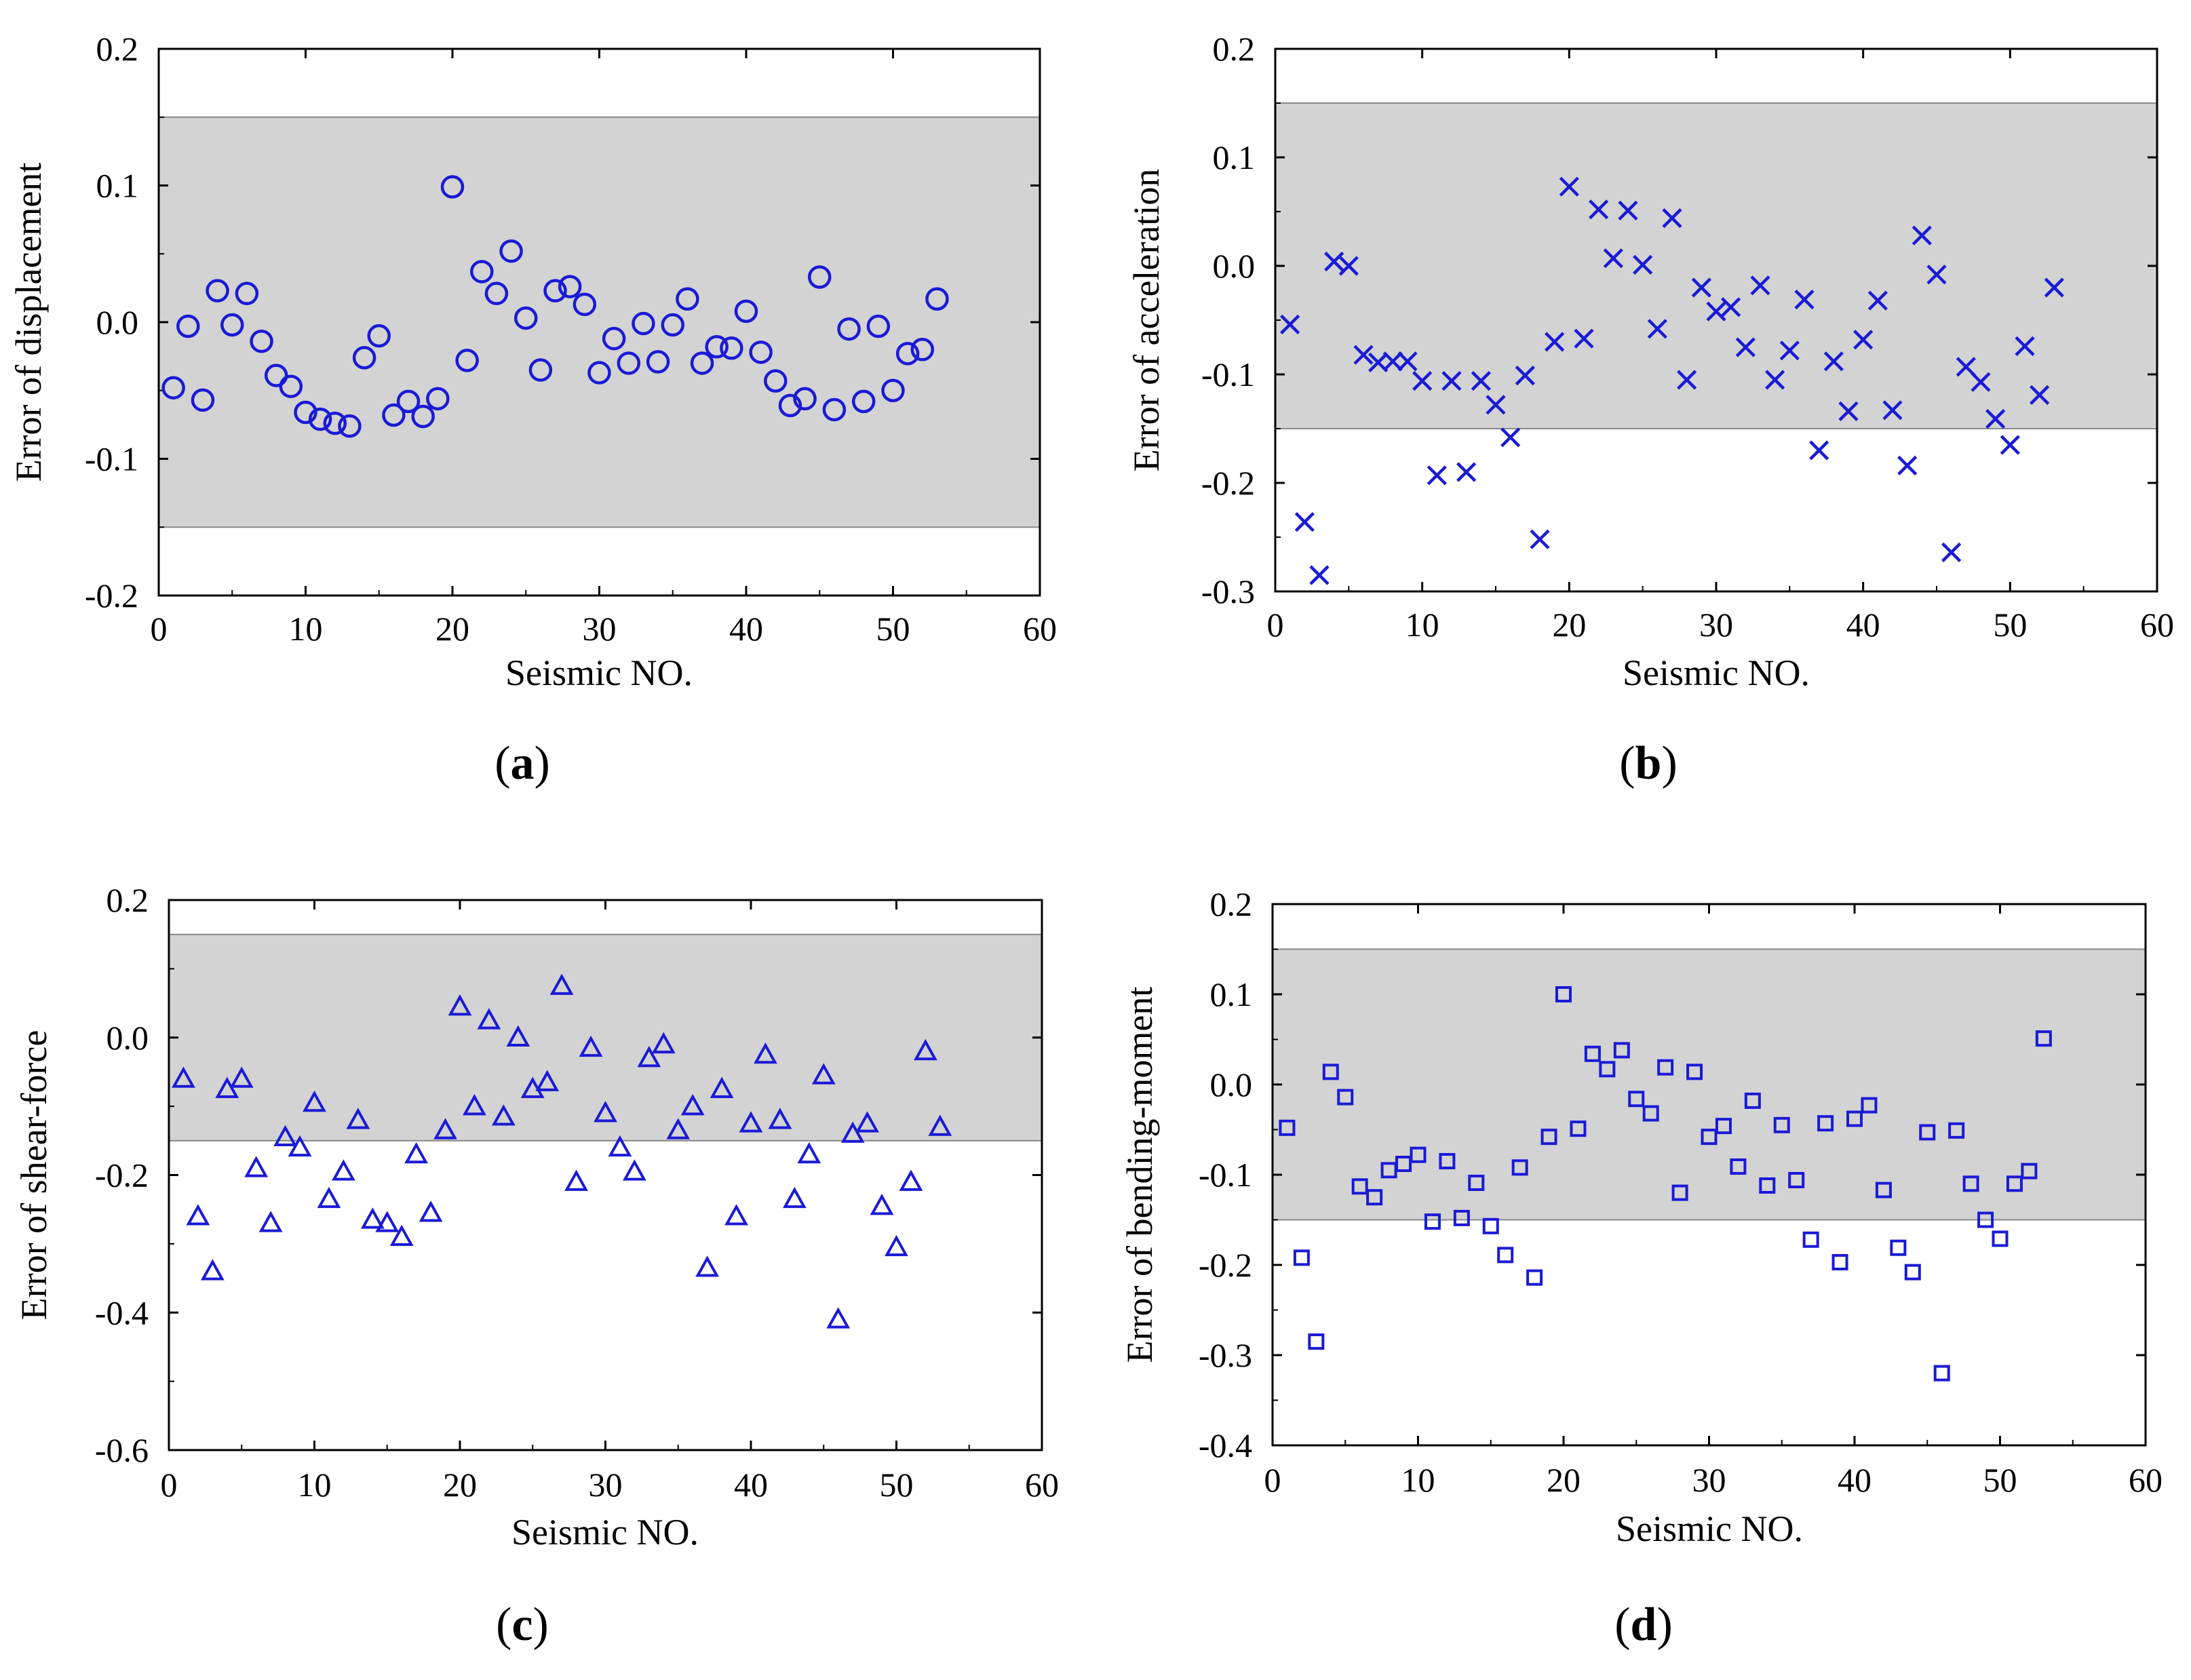  I want to click on tolerance-band, so click(1709, 1085).